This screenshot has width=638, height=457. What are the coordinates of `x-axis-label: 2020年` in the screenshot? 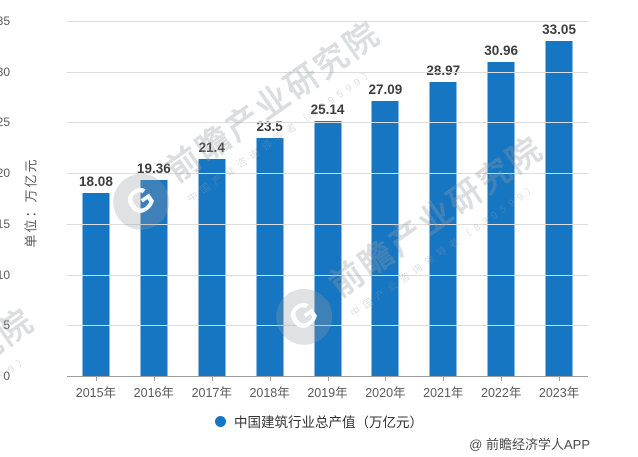 It's located at (385, 393).